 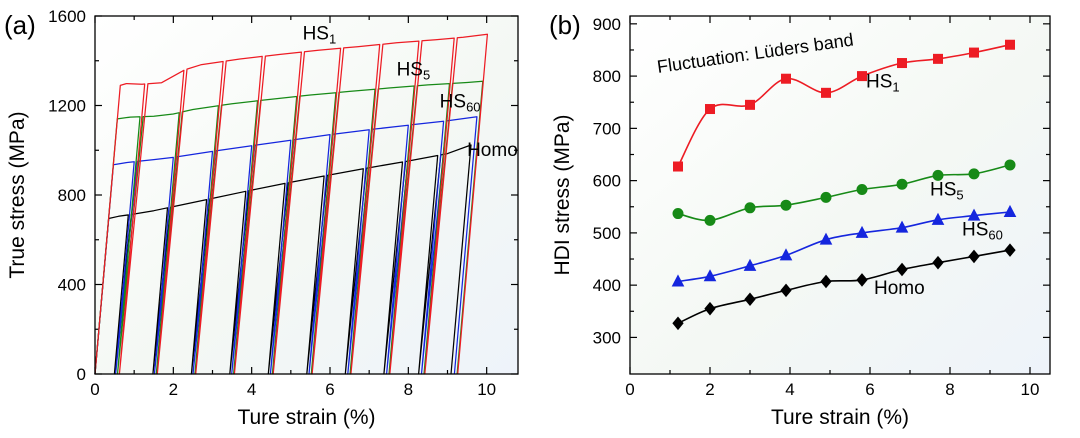 I want to click on y-axis-title: True stress (MPa), so click(x=17, y=194).